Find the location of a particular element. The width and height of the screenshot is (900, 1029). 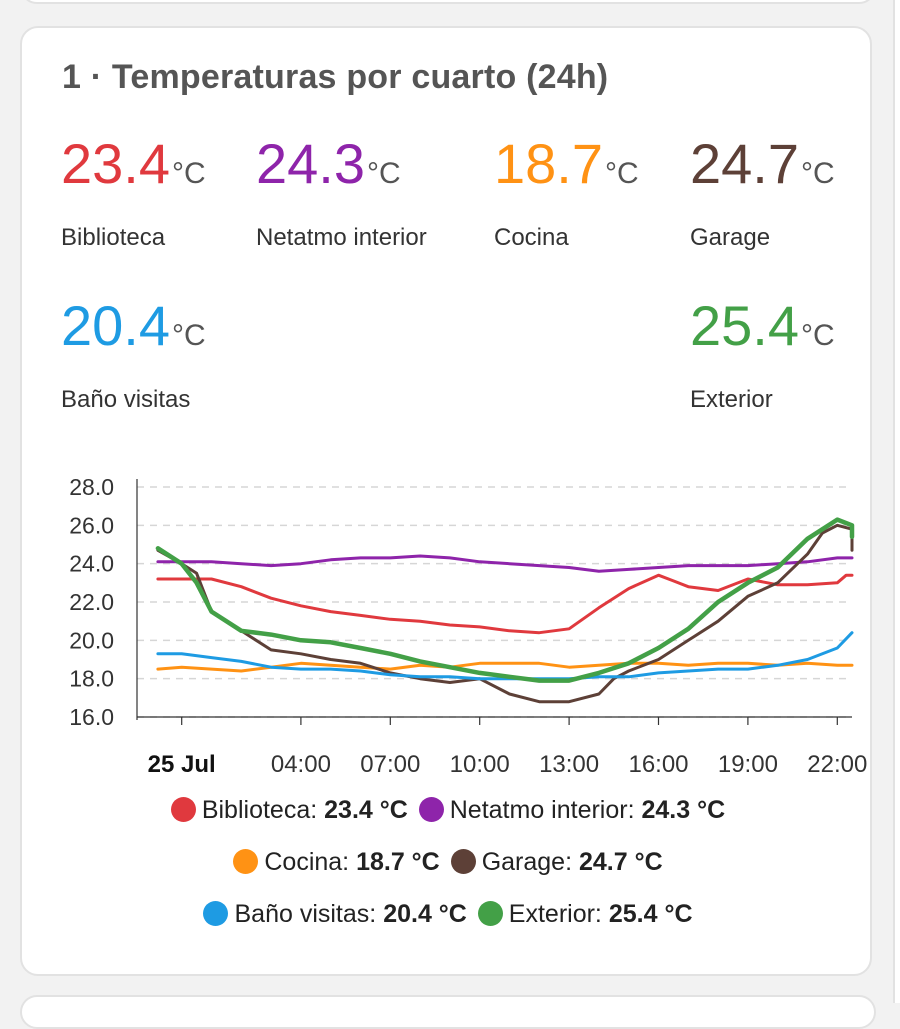

series-line-netatmo-interior is located at coordinates (505, 563).